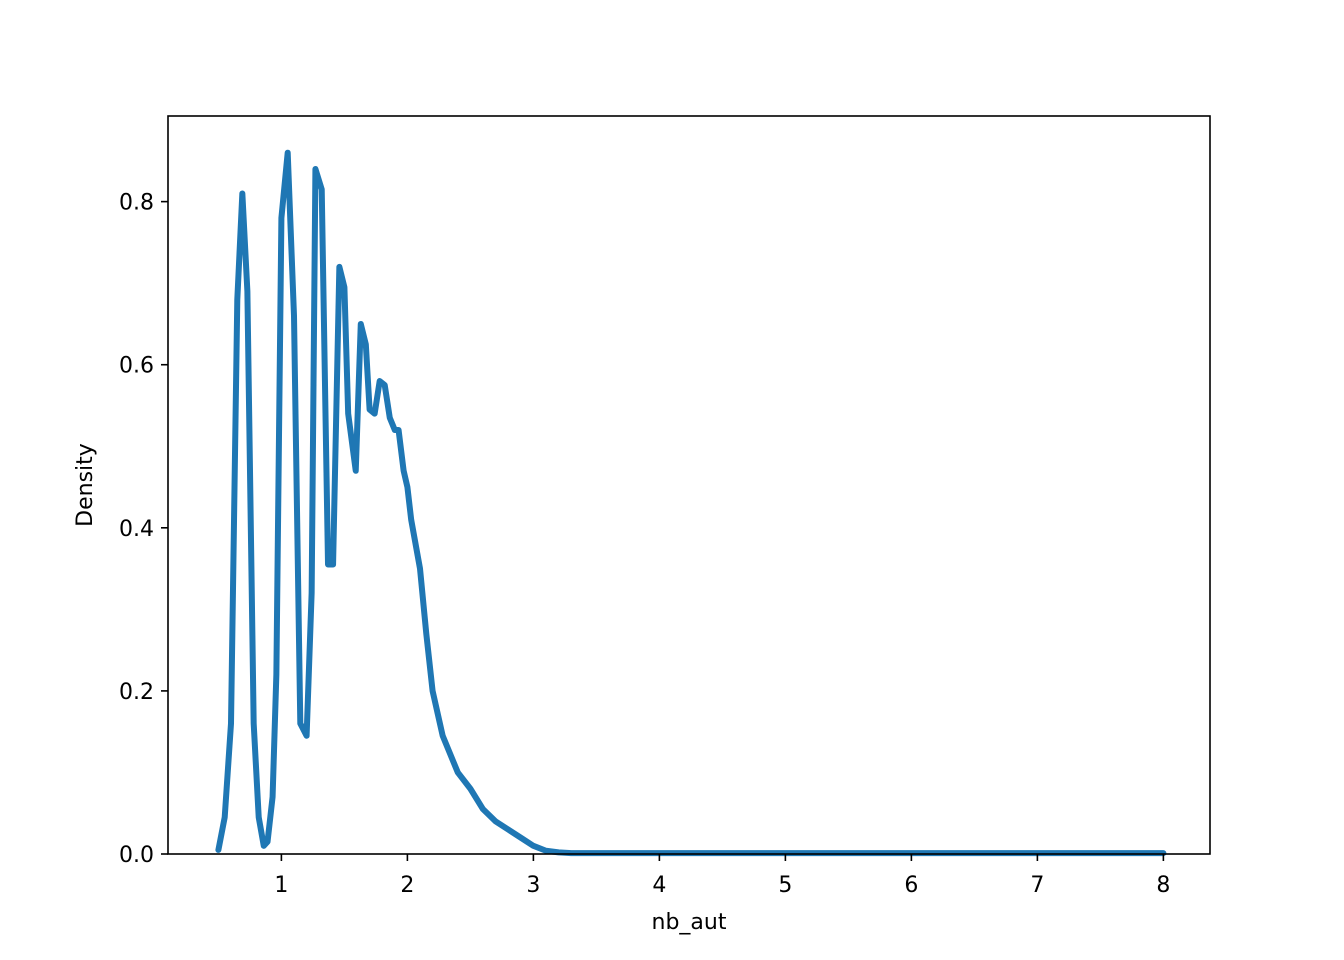 This screenshot has height=960, width=1344. What do you see at coordinates (659, 885) in the screenshot?
I see `x-tick-label: 4` at bounding box center [659, 885].